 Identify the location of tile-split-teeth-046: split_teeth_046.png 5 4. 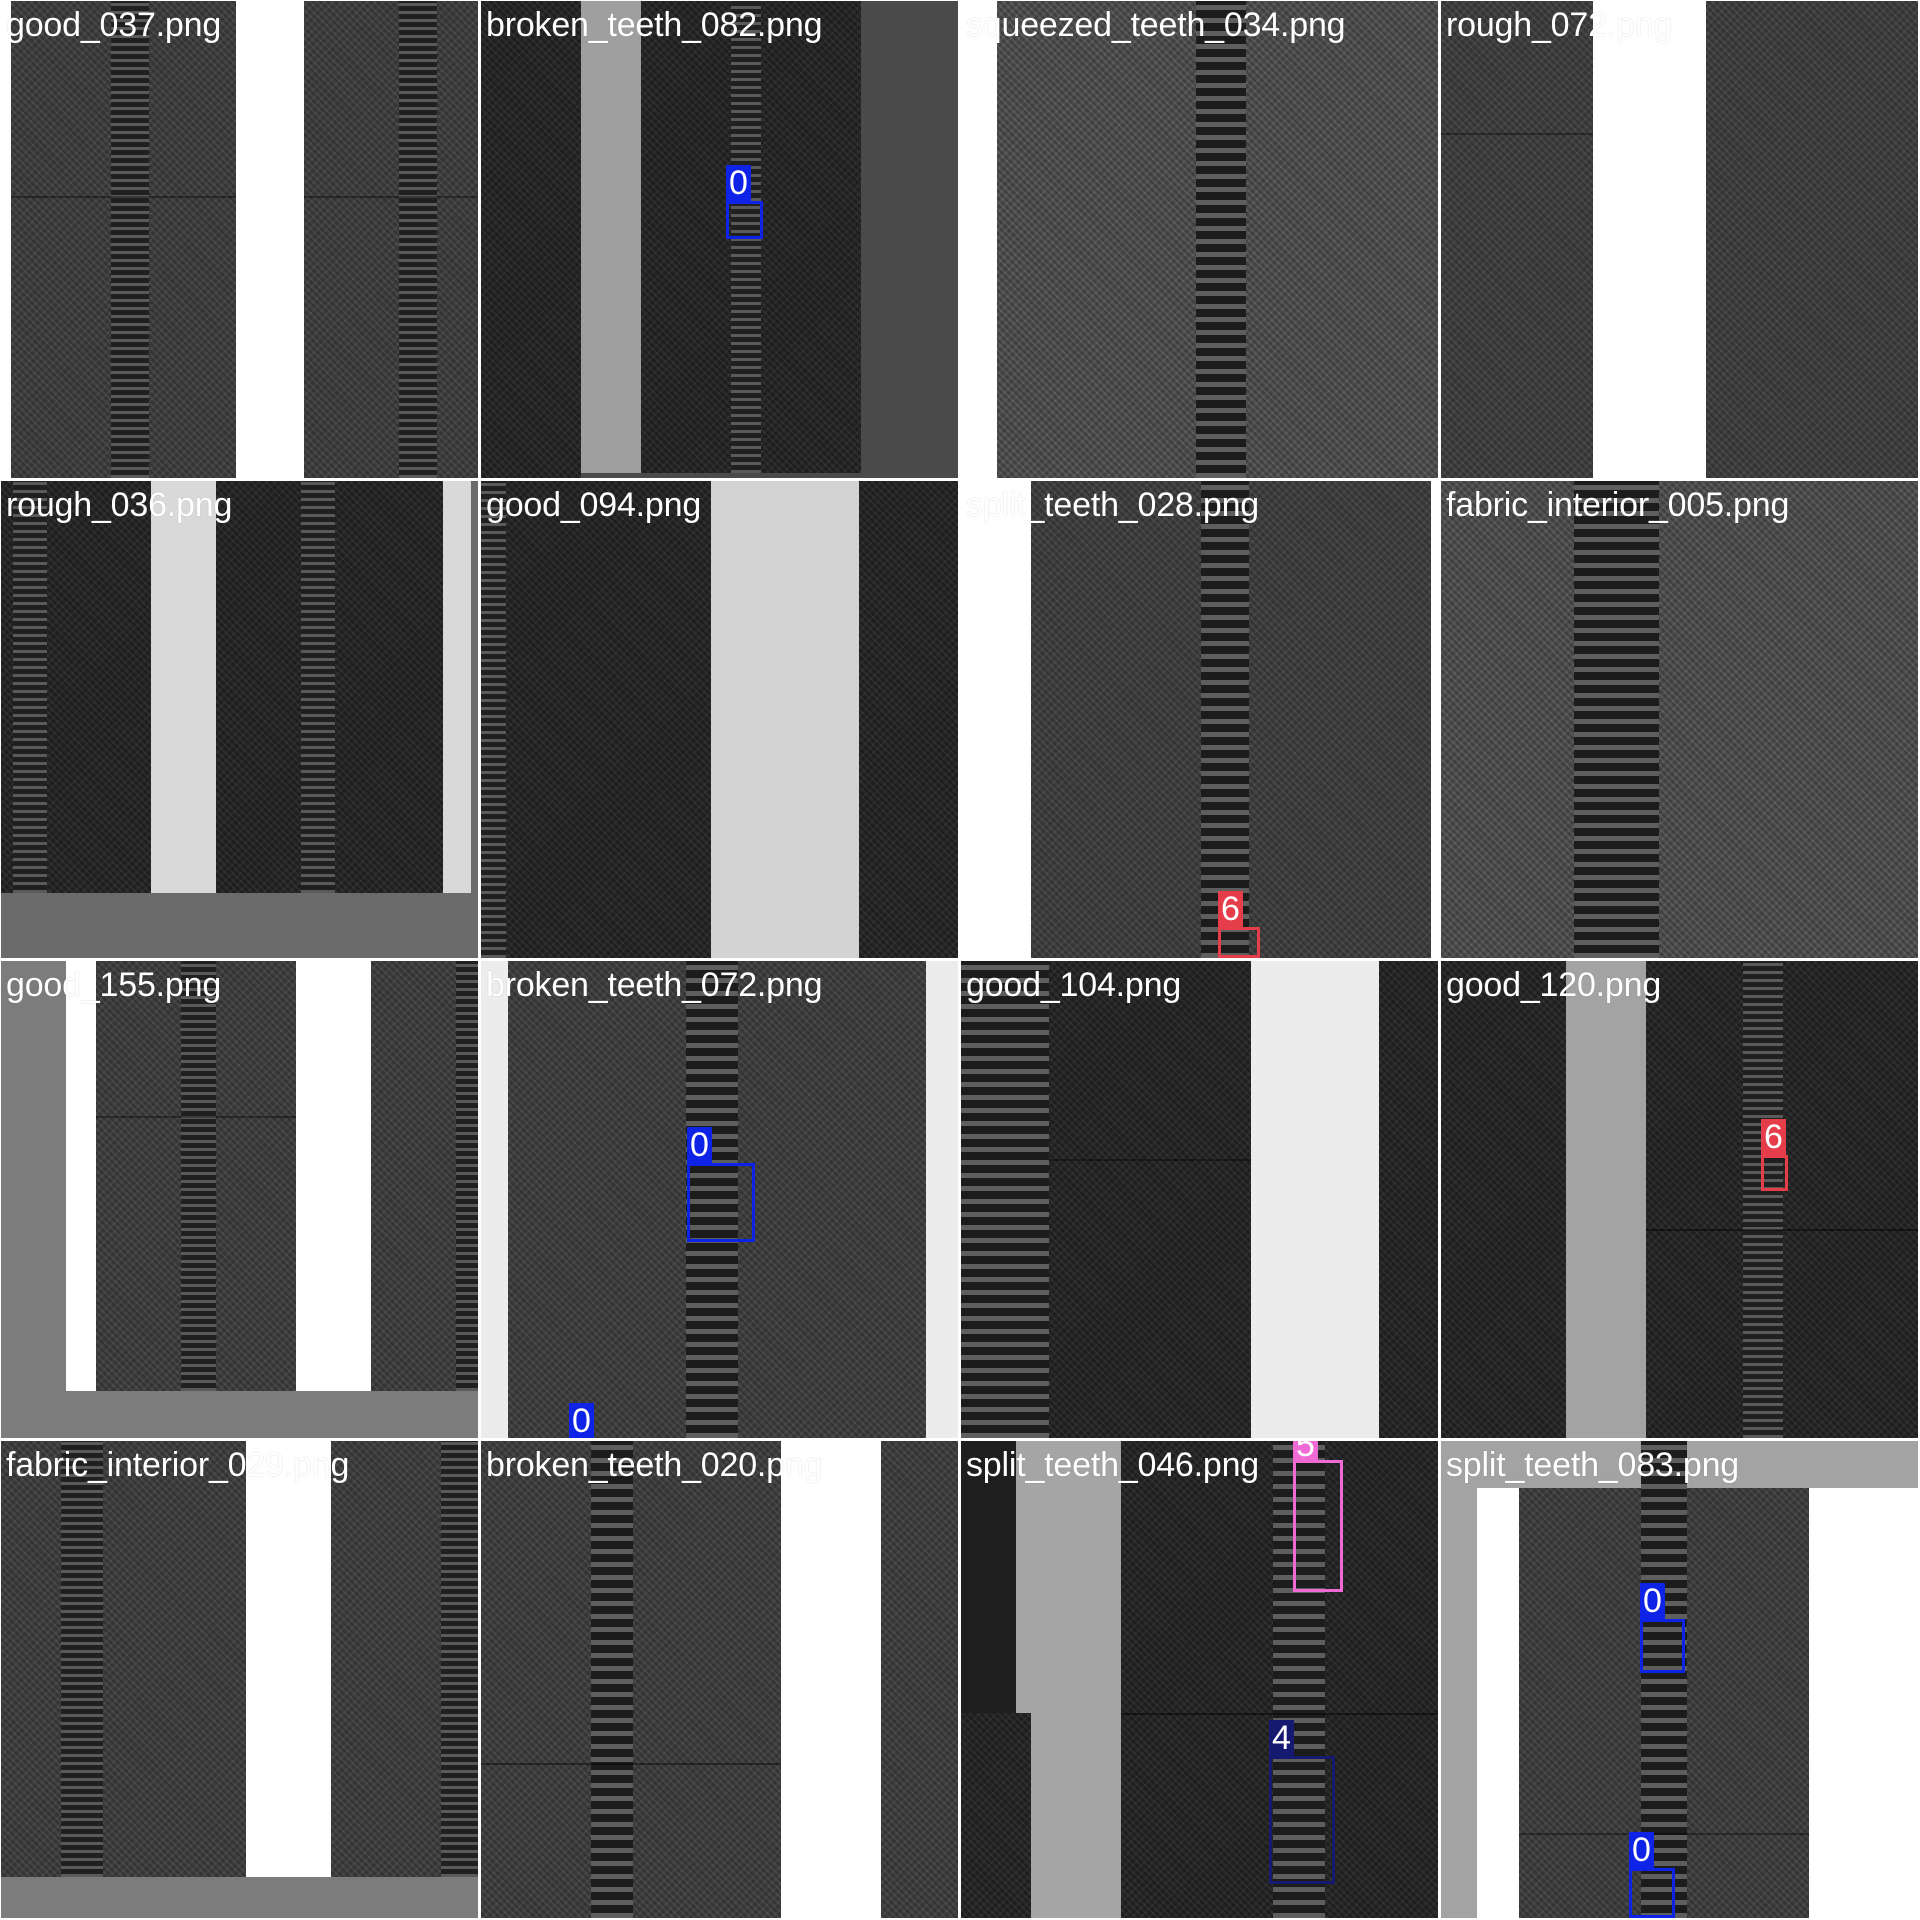
(1199, 1679).